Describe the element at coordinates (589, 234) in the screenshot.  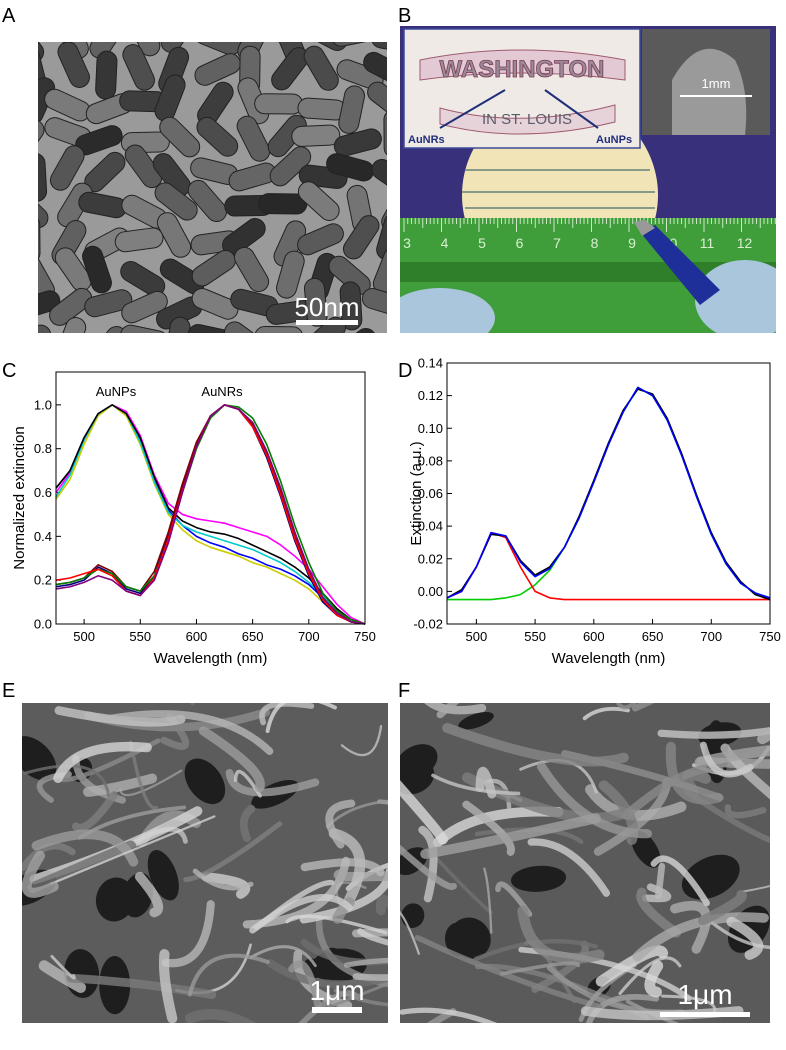
I see `ruler-ticks: 3456789101112` at that location.